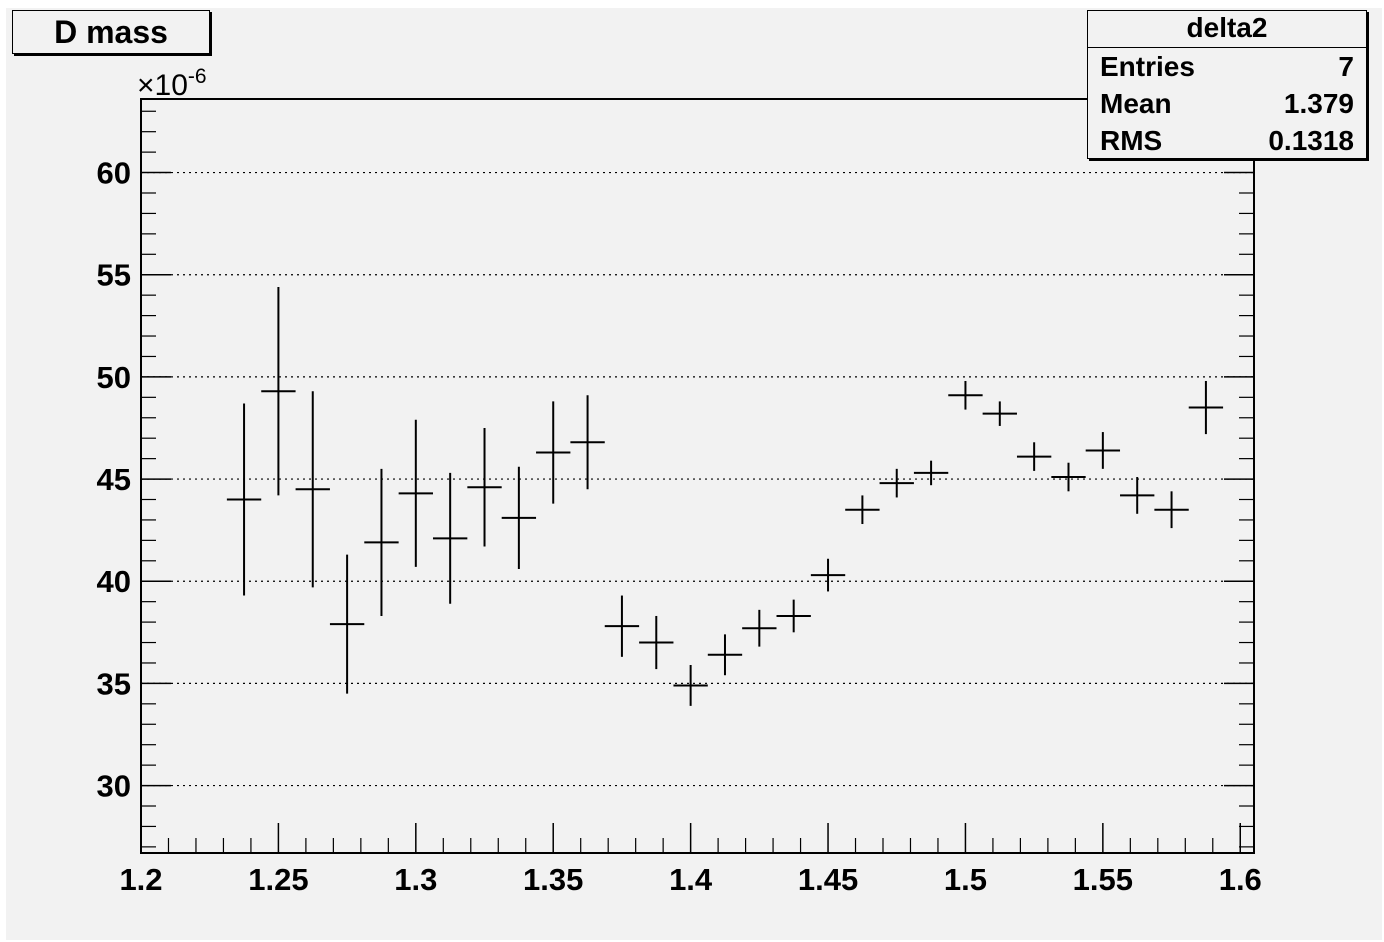  Describe the element at coordinates (1131, 140) in the screenshot. I see `stats-label-rms: RMS` at that location.